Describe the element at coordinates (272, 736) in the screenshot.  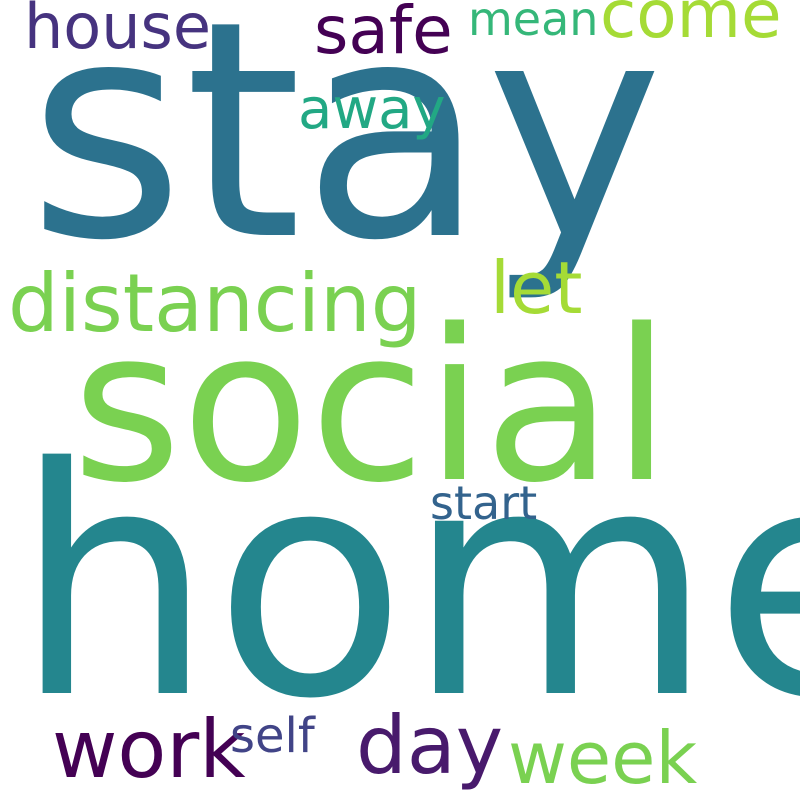
I see `word-self: self` at that location.